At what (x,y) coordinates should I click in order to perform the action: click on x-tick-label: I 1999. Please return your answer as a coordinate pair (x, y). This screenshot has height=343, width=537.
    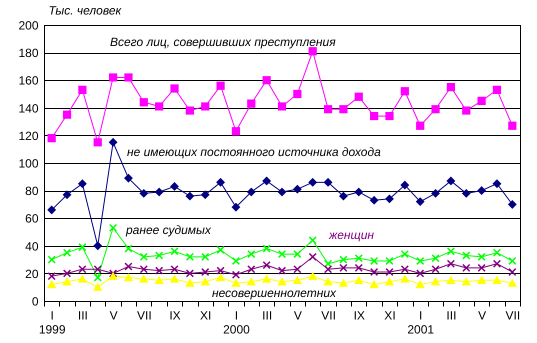
    Looking at the image, I should click on (52, 322).